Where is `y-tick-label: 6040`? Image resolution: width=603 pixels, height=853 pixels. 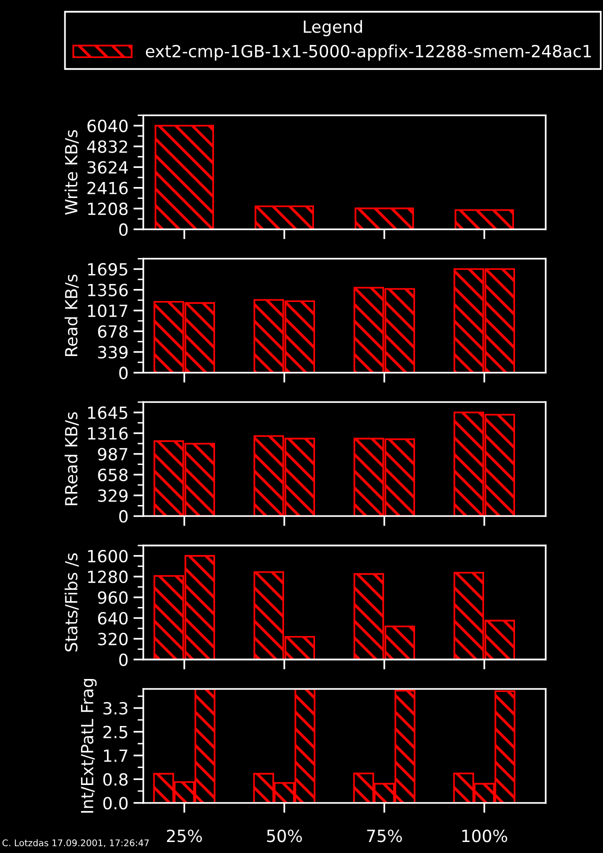
y-tick-label: 6040 is located at coordinates (107, 126).